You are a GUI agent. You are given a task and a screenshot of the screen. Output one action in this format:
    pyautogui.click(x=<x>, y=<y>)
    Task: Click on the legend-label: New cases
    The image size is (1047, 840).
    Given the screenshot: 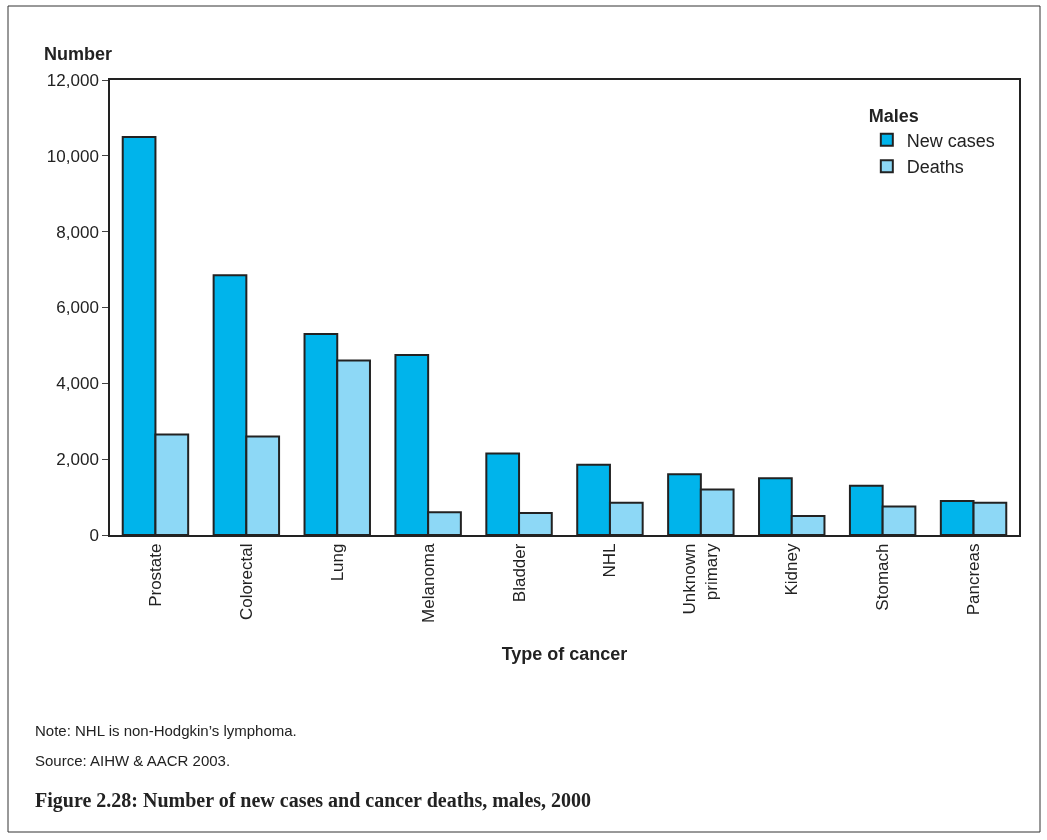 What is the action you would take?
    pyautogui.click(x=950, y=140)
    